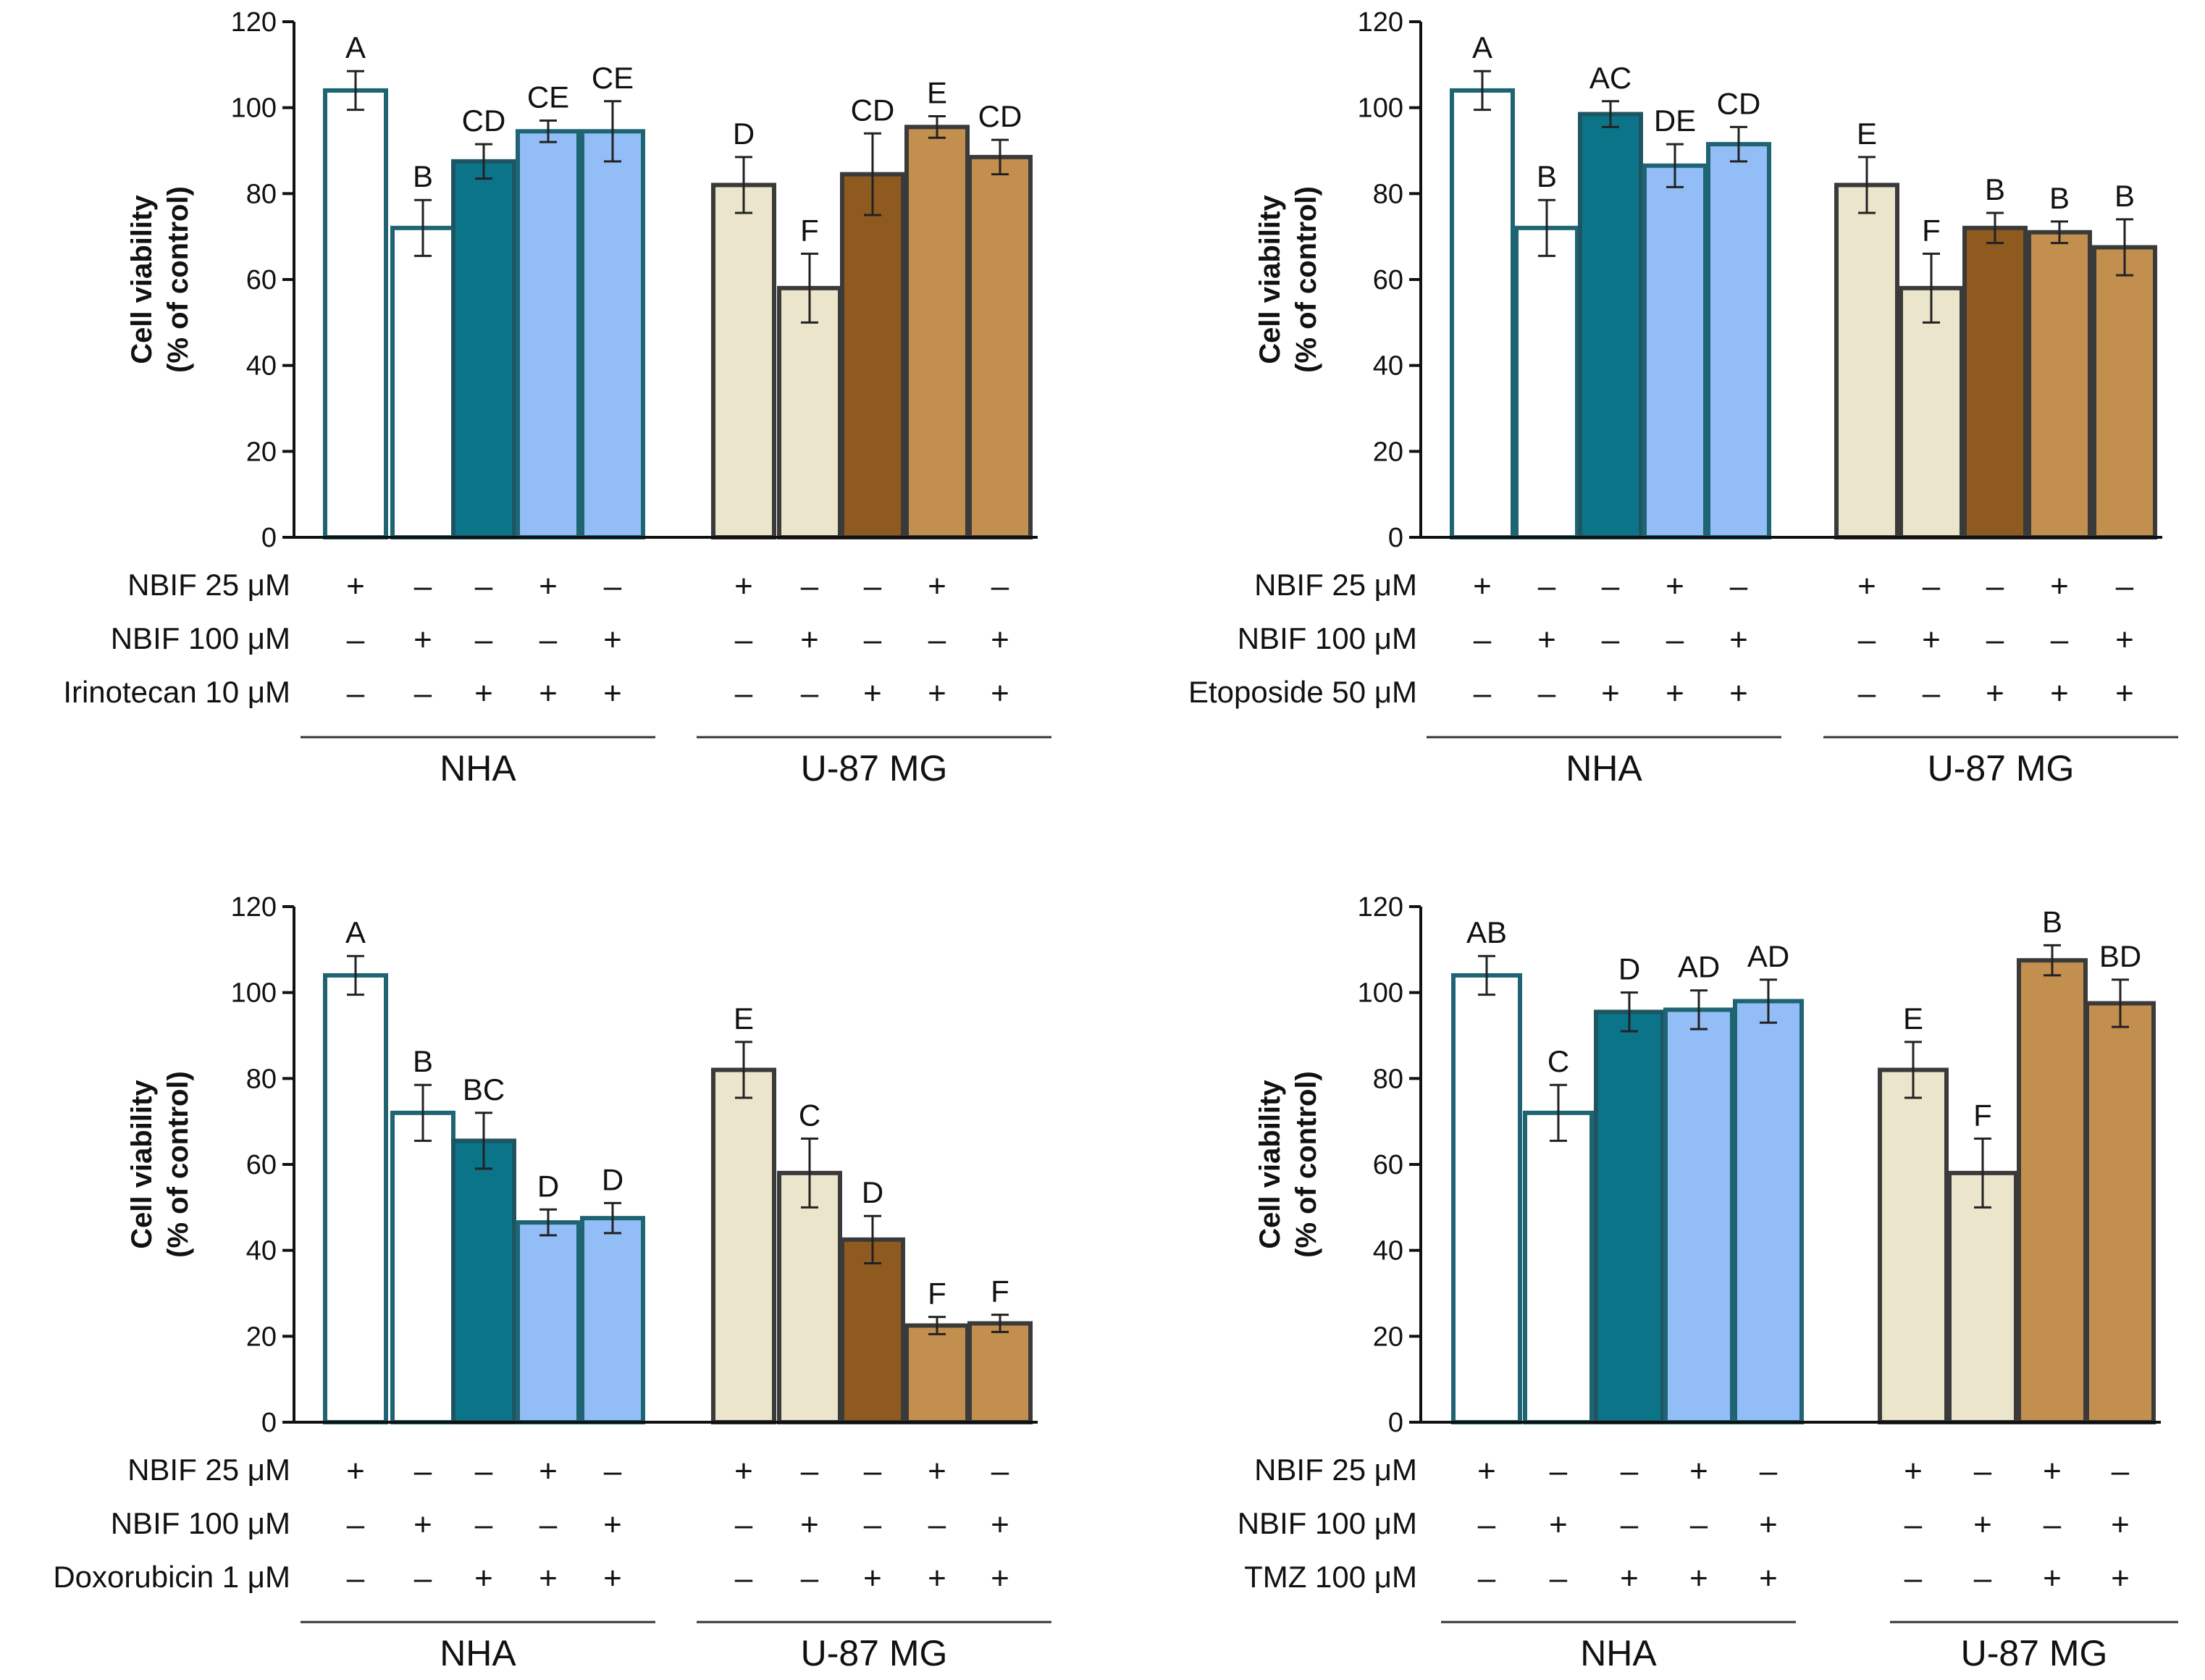 This screenshot has height=1680, width=2205. Describe the element at coordinates (2120, 956) in the screenshot. I see `significance-letter: BD` at that location.